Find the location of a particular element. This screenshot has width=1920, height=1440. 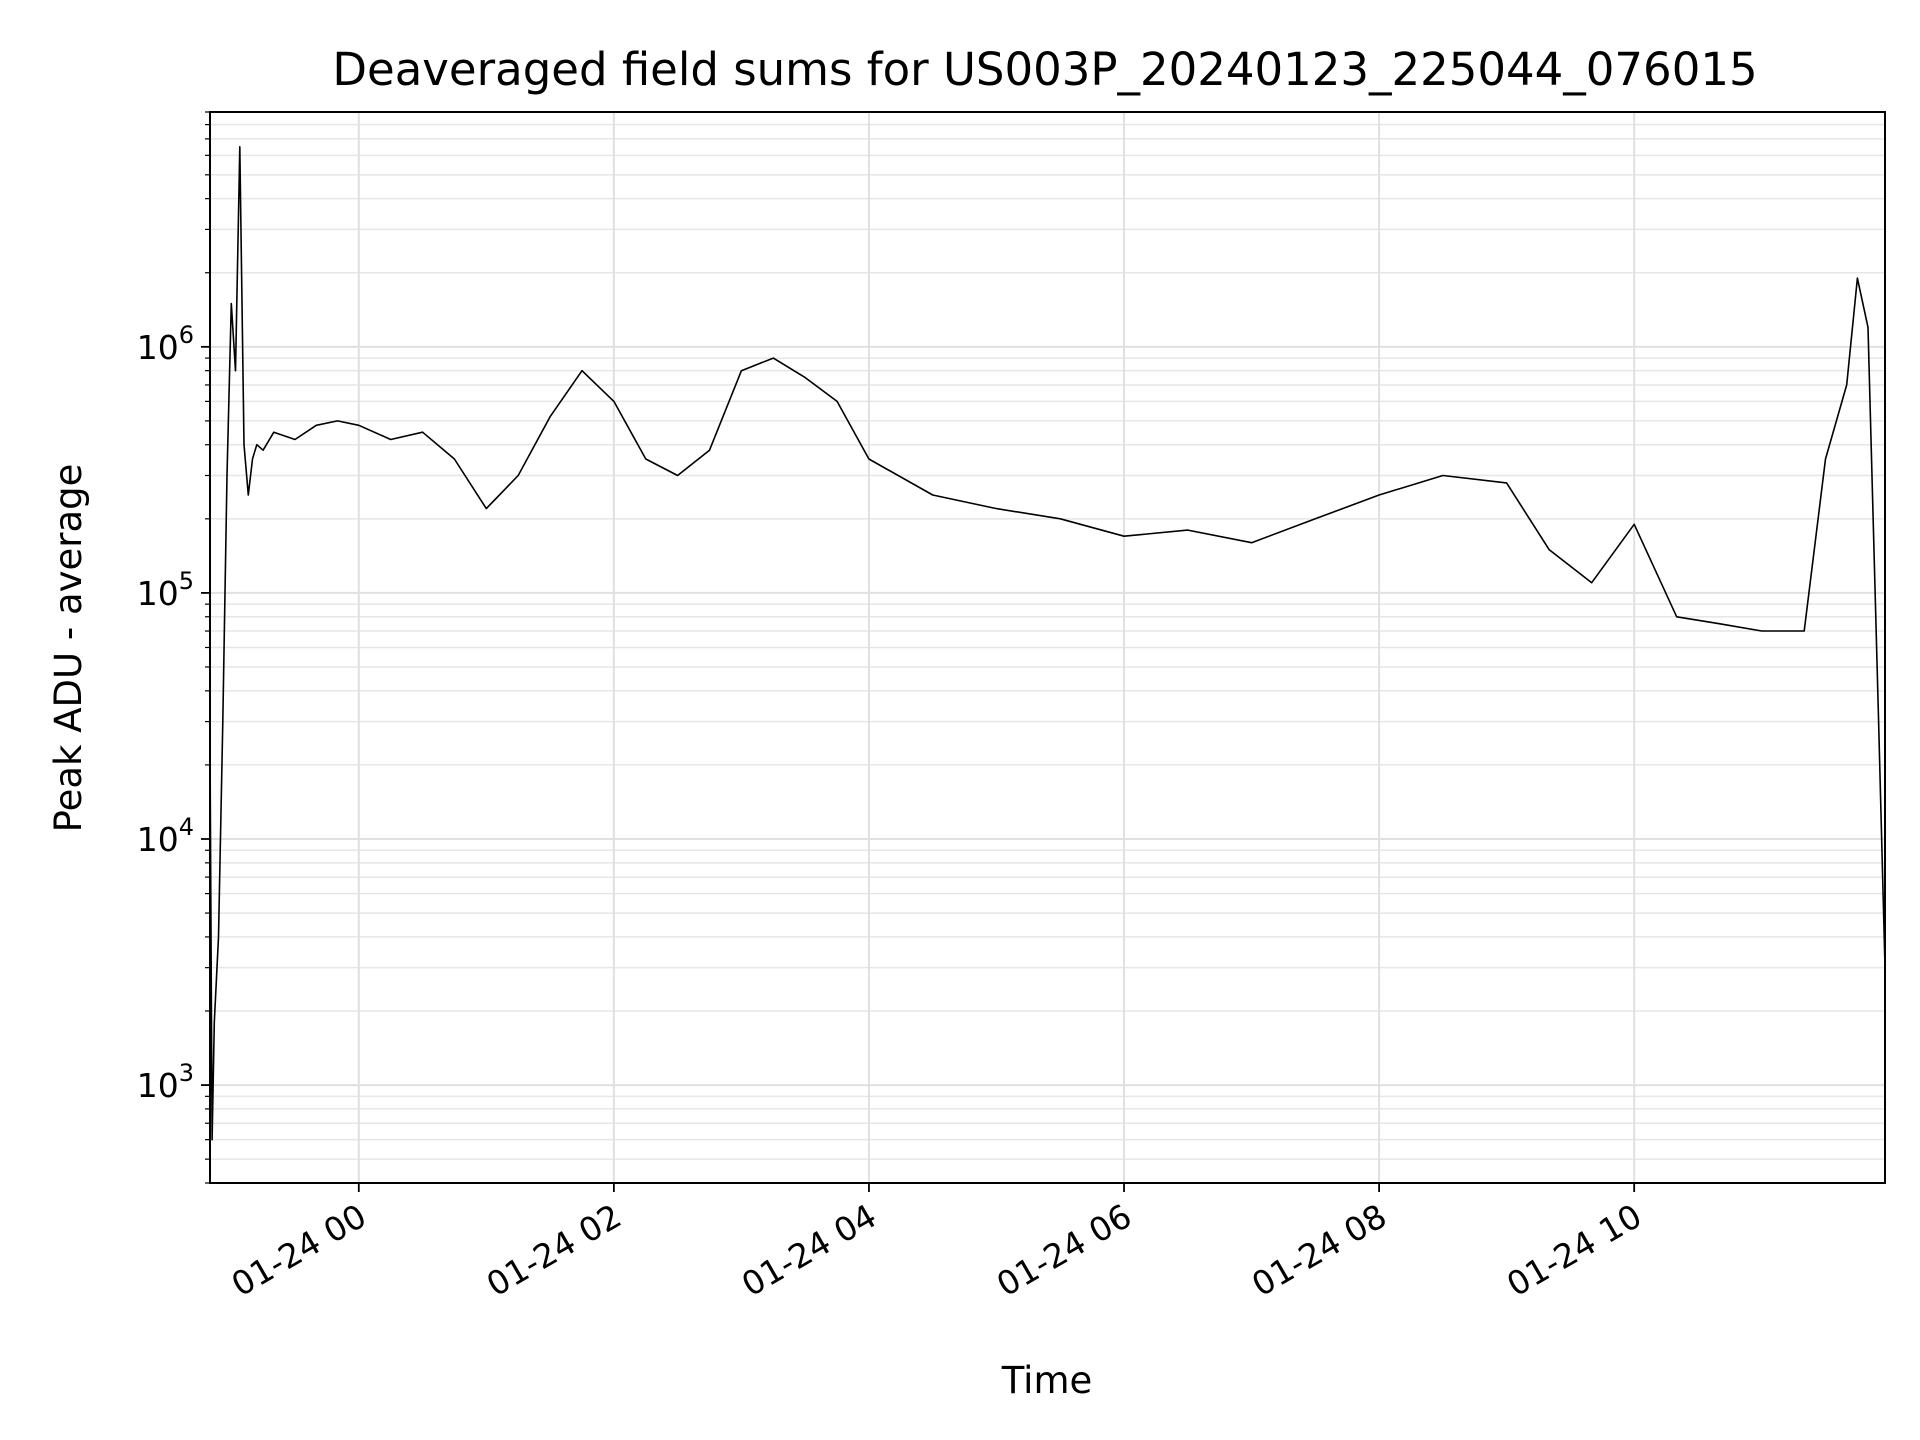

y-tick-label: 10⁴ is located at coordinates (165, 836).